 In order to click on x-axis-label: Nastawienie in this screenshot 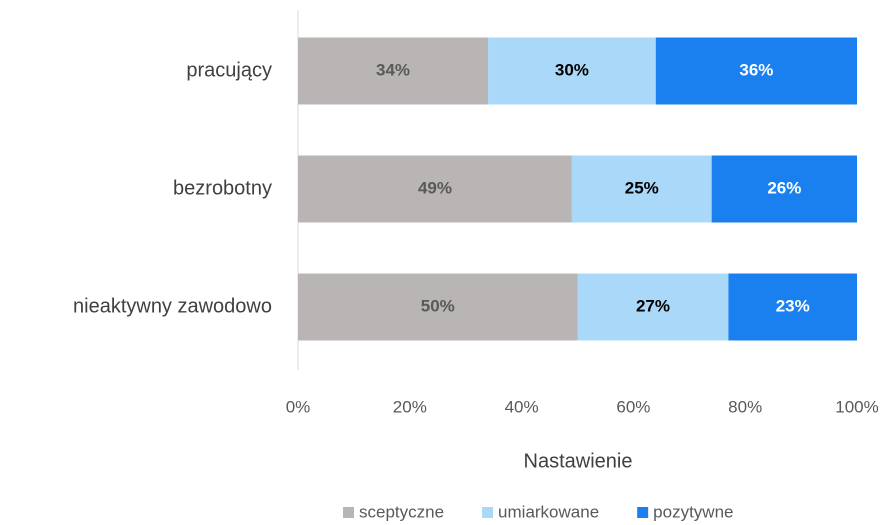, I will do `click(578, 461)`.